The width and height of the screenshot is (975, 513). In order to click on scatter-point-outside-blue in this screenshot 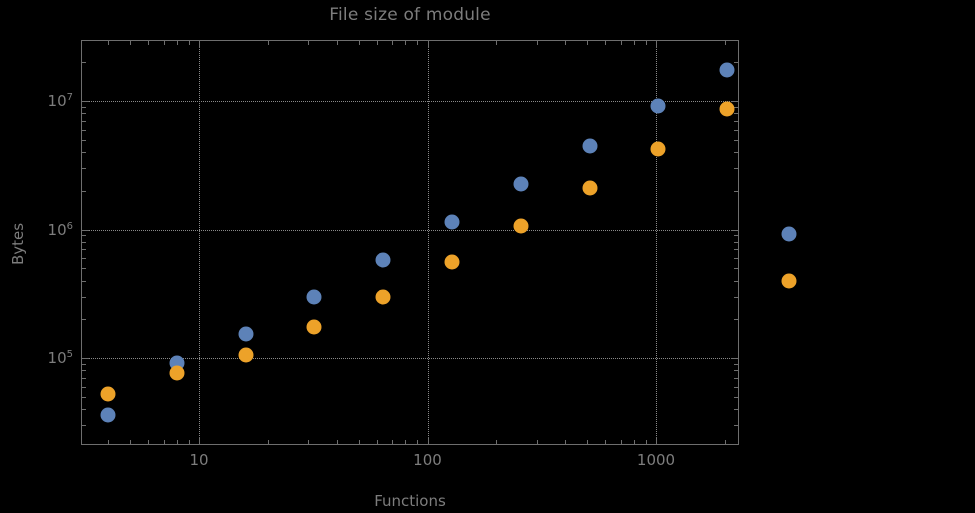, I will do `click(789, 234)`.